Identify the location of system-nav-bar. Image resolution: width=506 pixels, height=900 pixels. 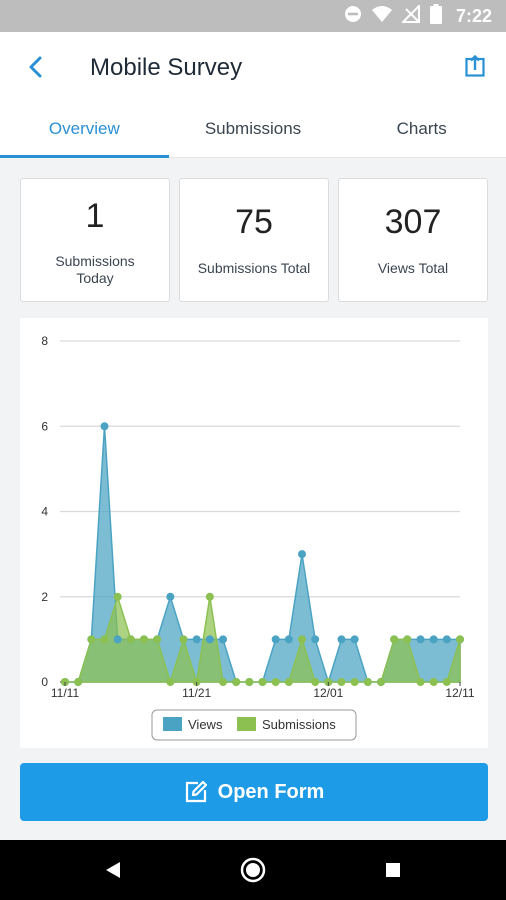
(253, 870).